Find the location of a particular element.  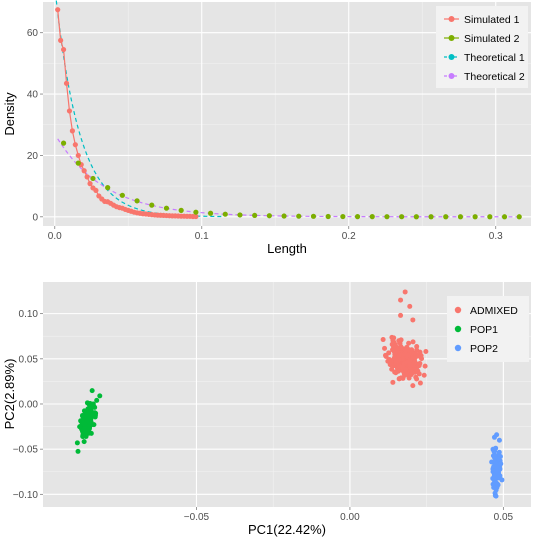

density-x-ticks: 0.0 0.1 0.2 0.3 is located at coordinates (275, 234).